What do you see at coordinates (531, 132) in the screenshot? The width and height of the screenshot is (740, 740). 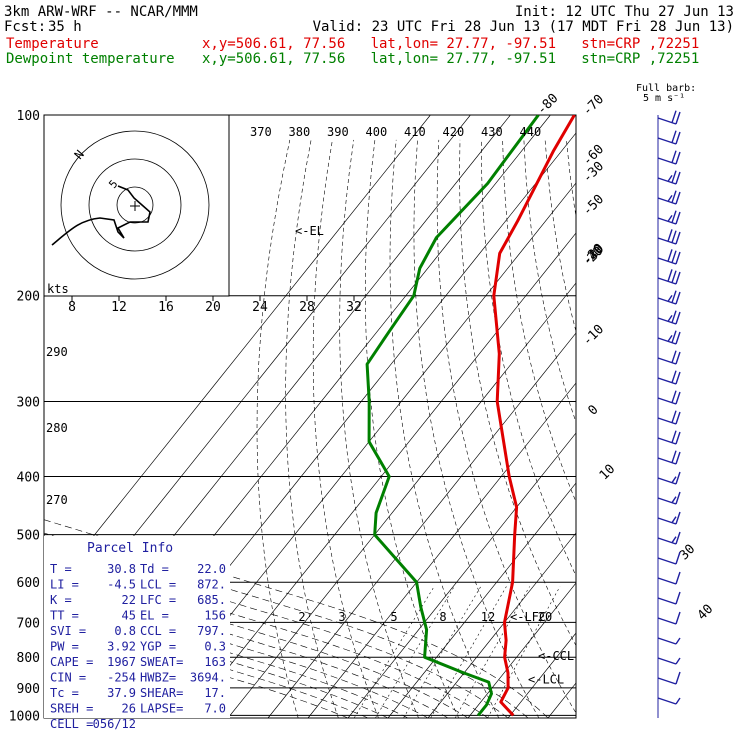 I see `theta-label: 440` at bounding box center [531, 132].